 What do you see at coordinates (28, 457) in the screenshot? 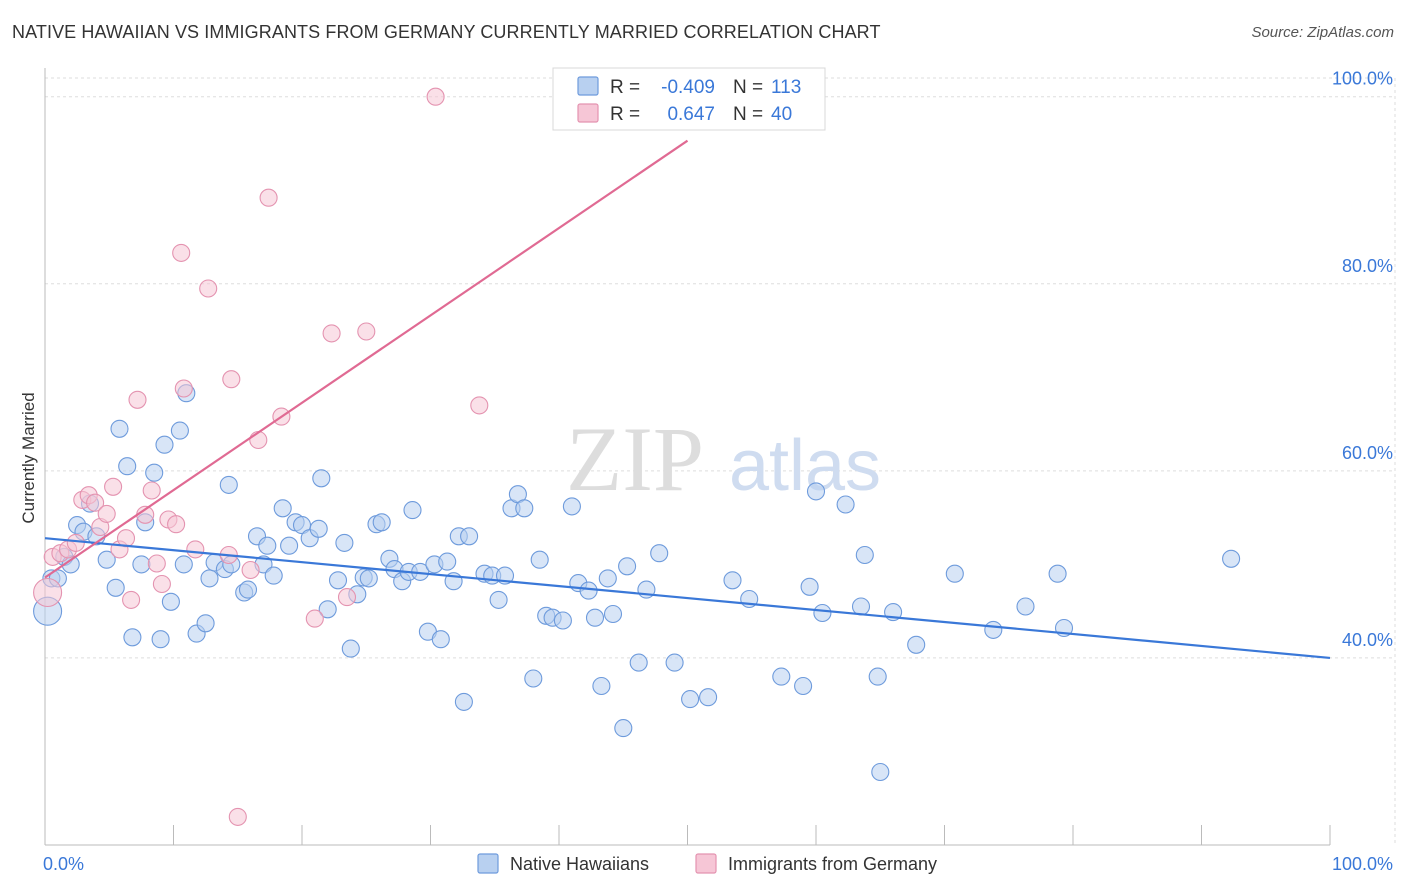
I see `y-axis-label: Currently Married` at bounding box center [28, 457].